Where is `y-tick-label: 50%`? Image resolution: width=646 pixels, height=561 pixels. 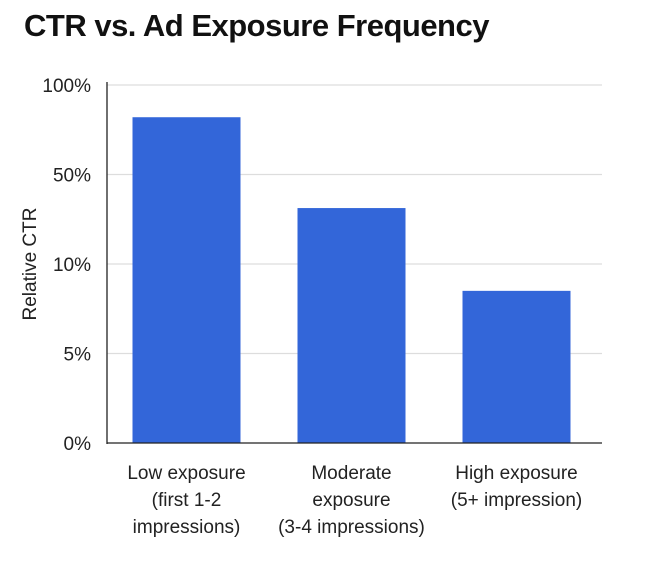 y-tick-label: 50% is located at coordinates (72, 176).